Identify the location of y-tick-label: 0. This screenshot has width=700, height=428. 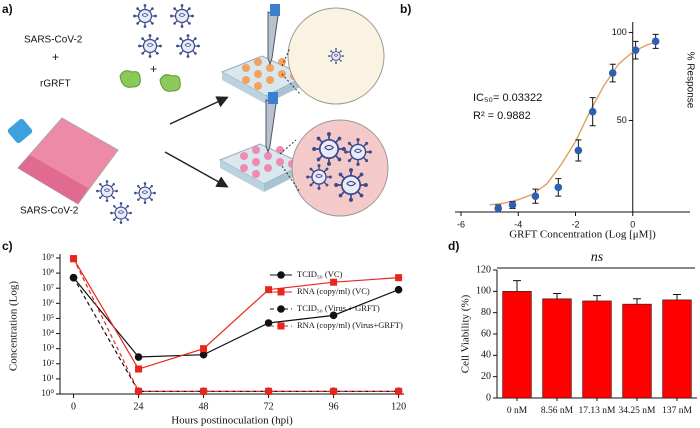
(488, 397).